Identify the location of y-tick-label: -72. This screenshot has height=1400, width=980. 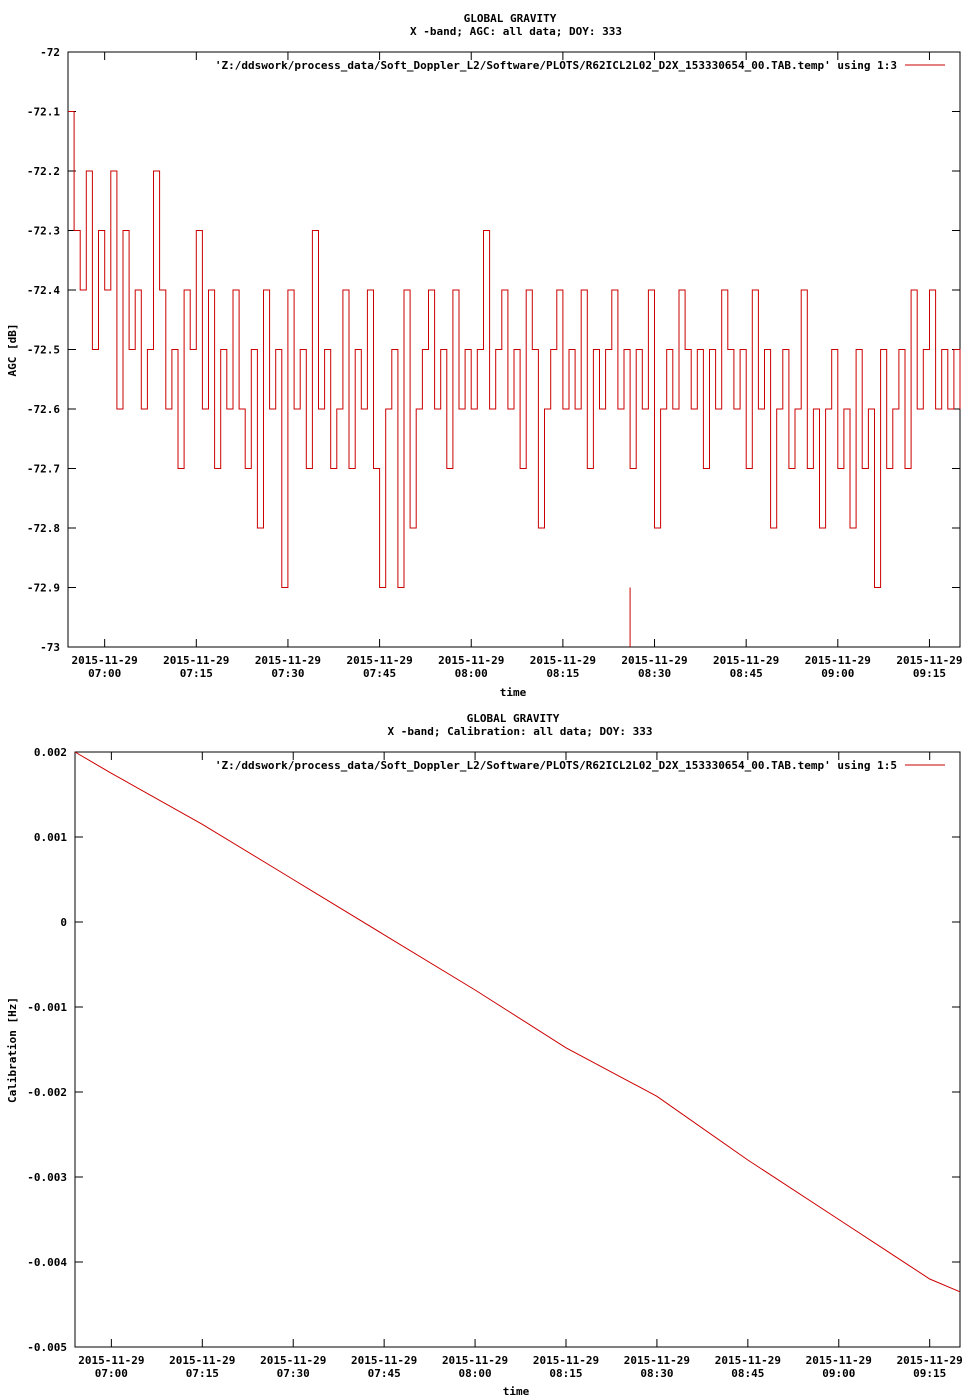
(50, 52).